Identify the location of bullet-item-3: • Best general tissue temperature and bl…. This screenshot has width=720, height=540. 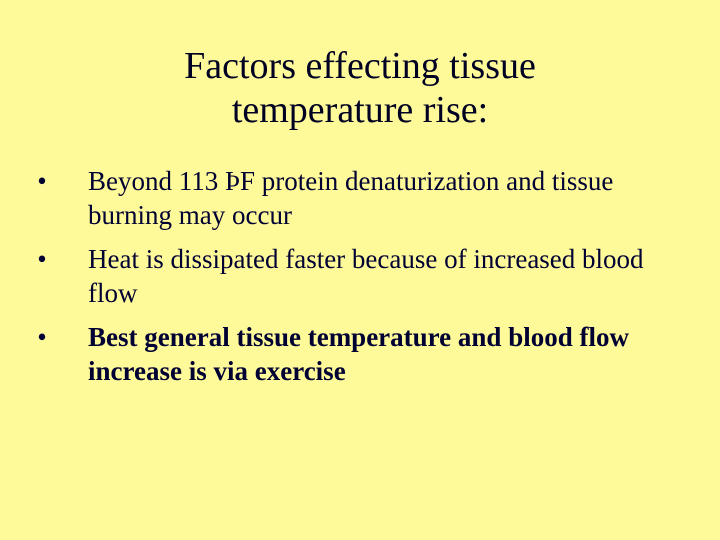
(350, 354).